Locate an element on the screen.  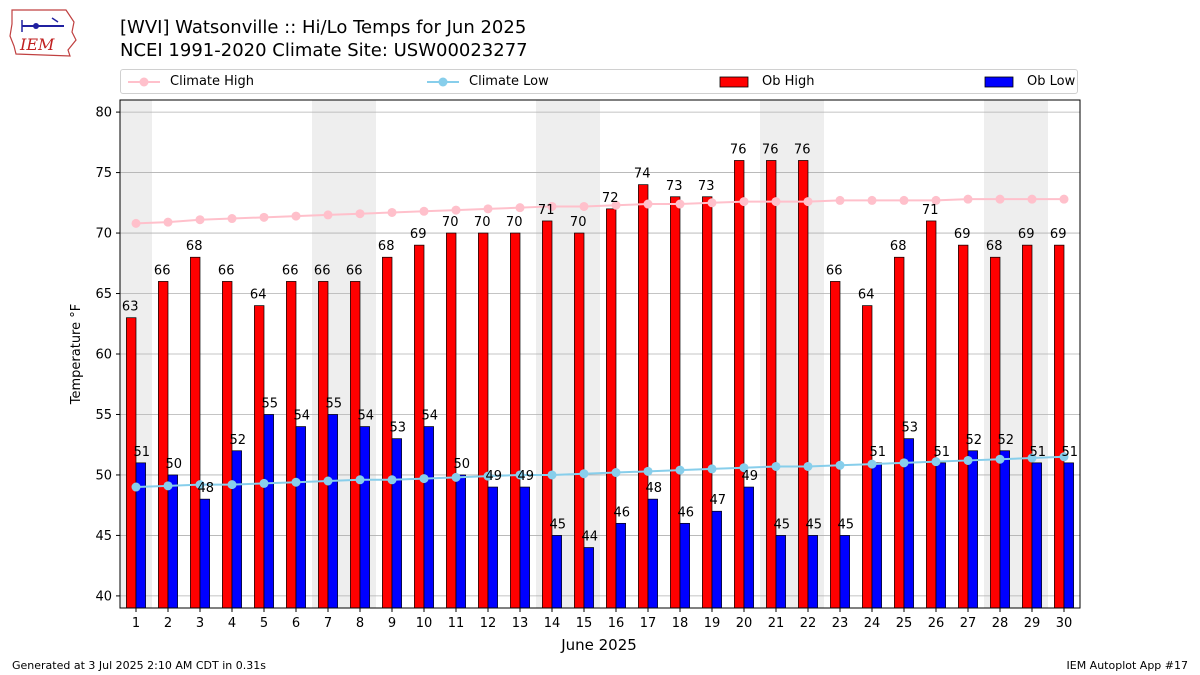
y-tick-label-60: 60 is located at coordinates (103, 355).